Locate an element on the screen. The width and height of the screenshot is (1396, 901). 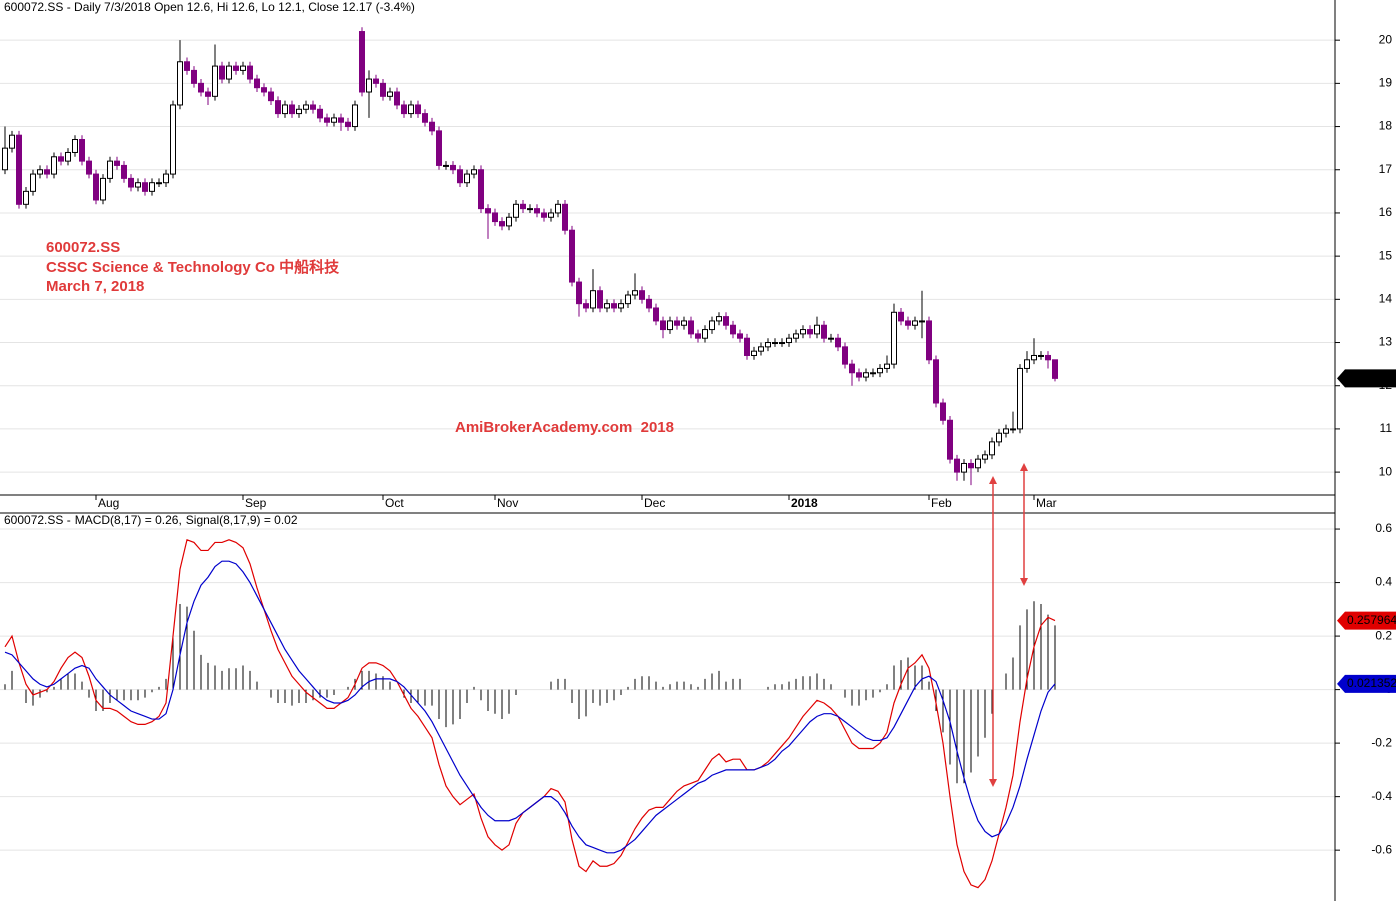
price-tag is located at coordinates (1366, 683).